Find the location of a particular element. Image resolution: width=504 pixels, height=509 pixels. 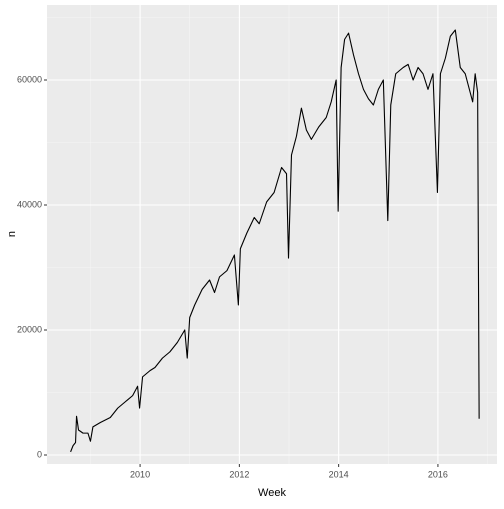

x-tick-label: 2010 is located at coordinates (140, 474).